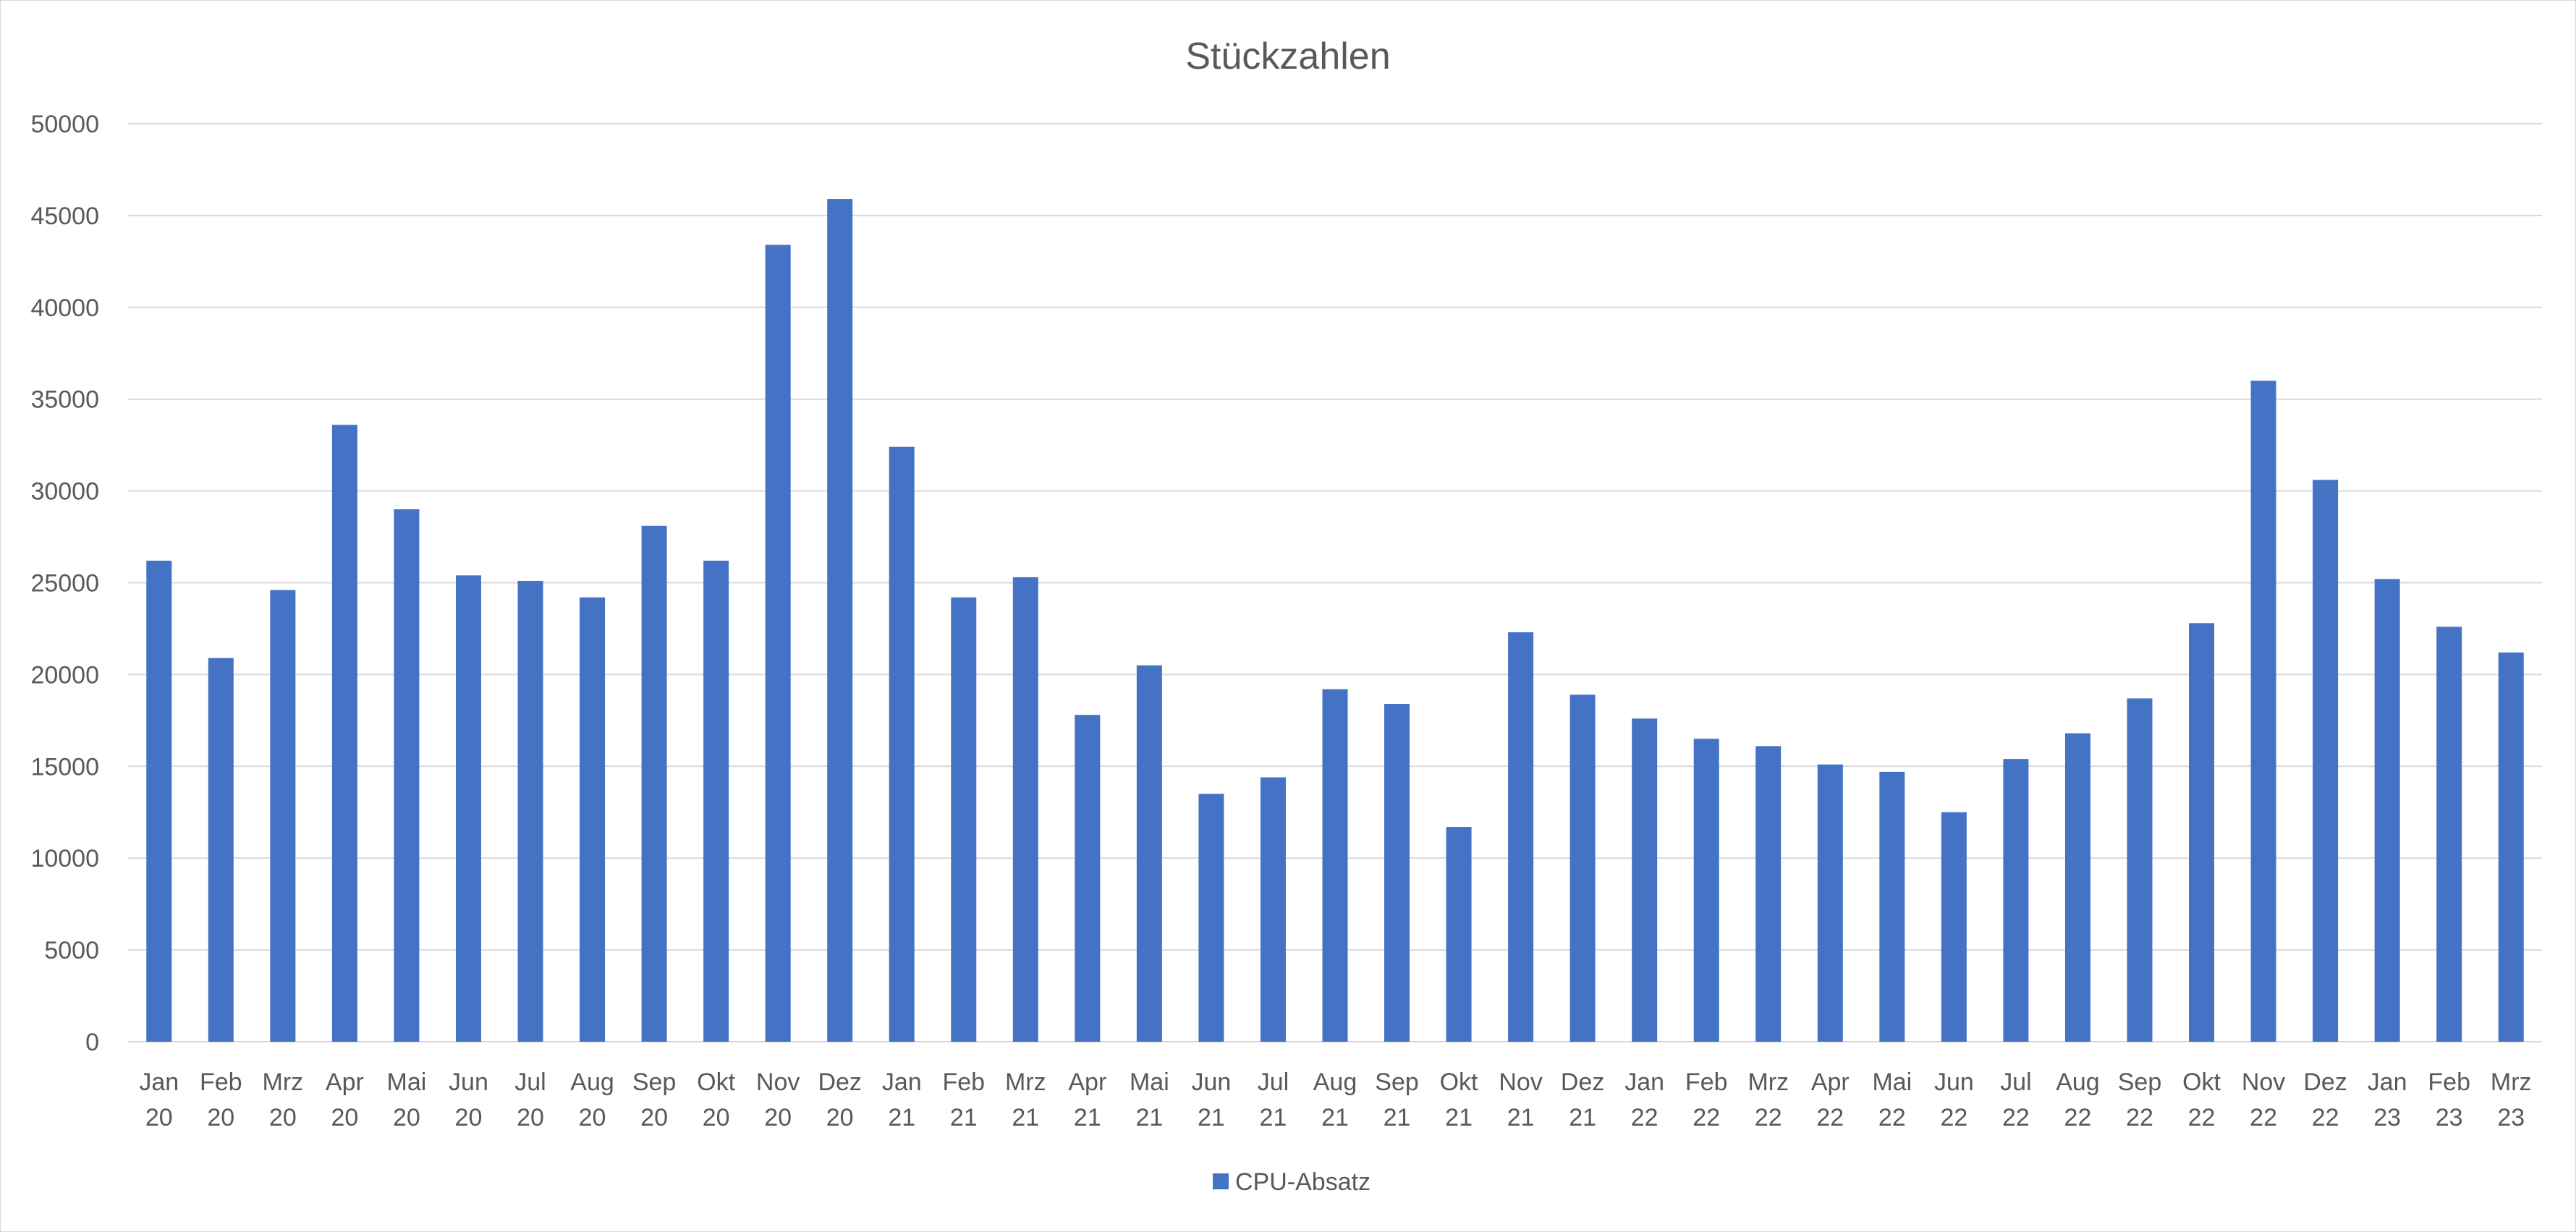  I want to click on chart-title: Stückzahlen, so click(1287, 56).